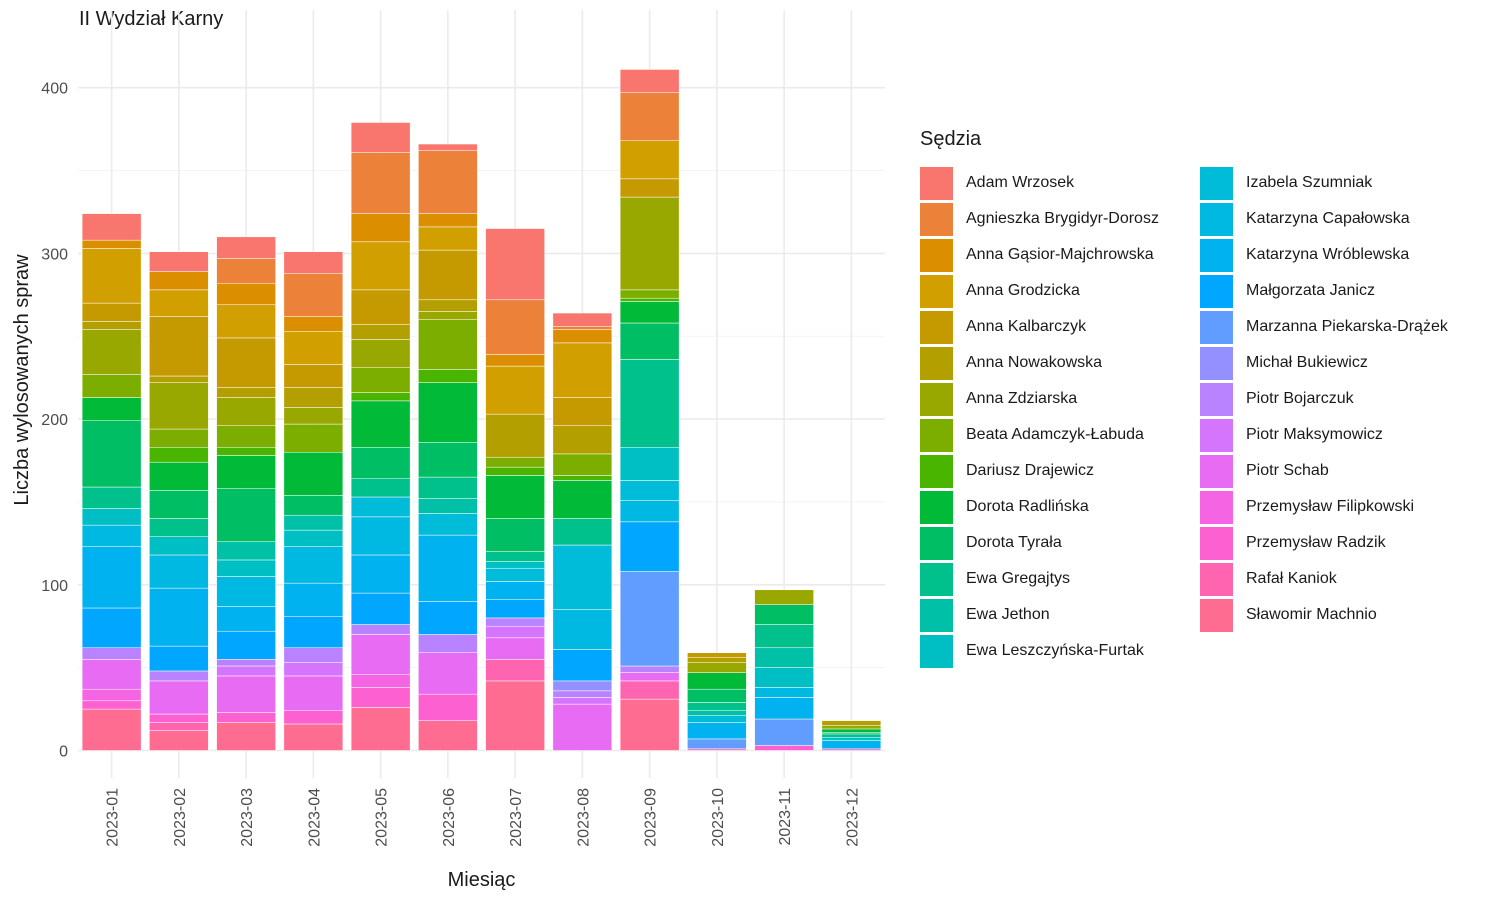 This screenshot has height=900, width=1500. I want to click on legend-item: Adam Wrzosek, so click(1060, 183).